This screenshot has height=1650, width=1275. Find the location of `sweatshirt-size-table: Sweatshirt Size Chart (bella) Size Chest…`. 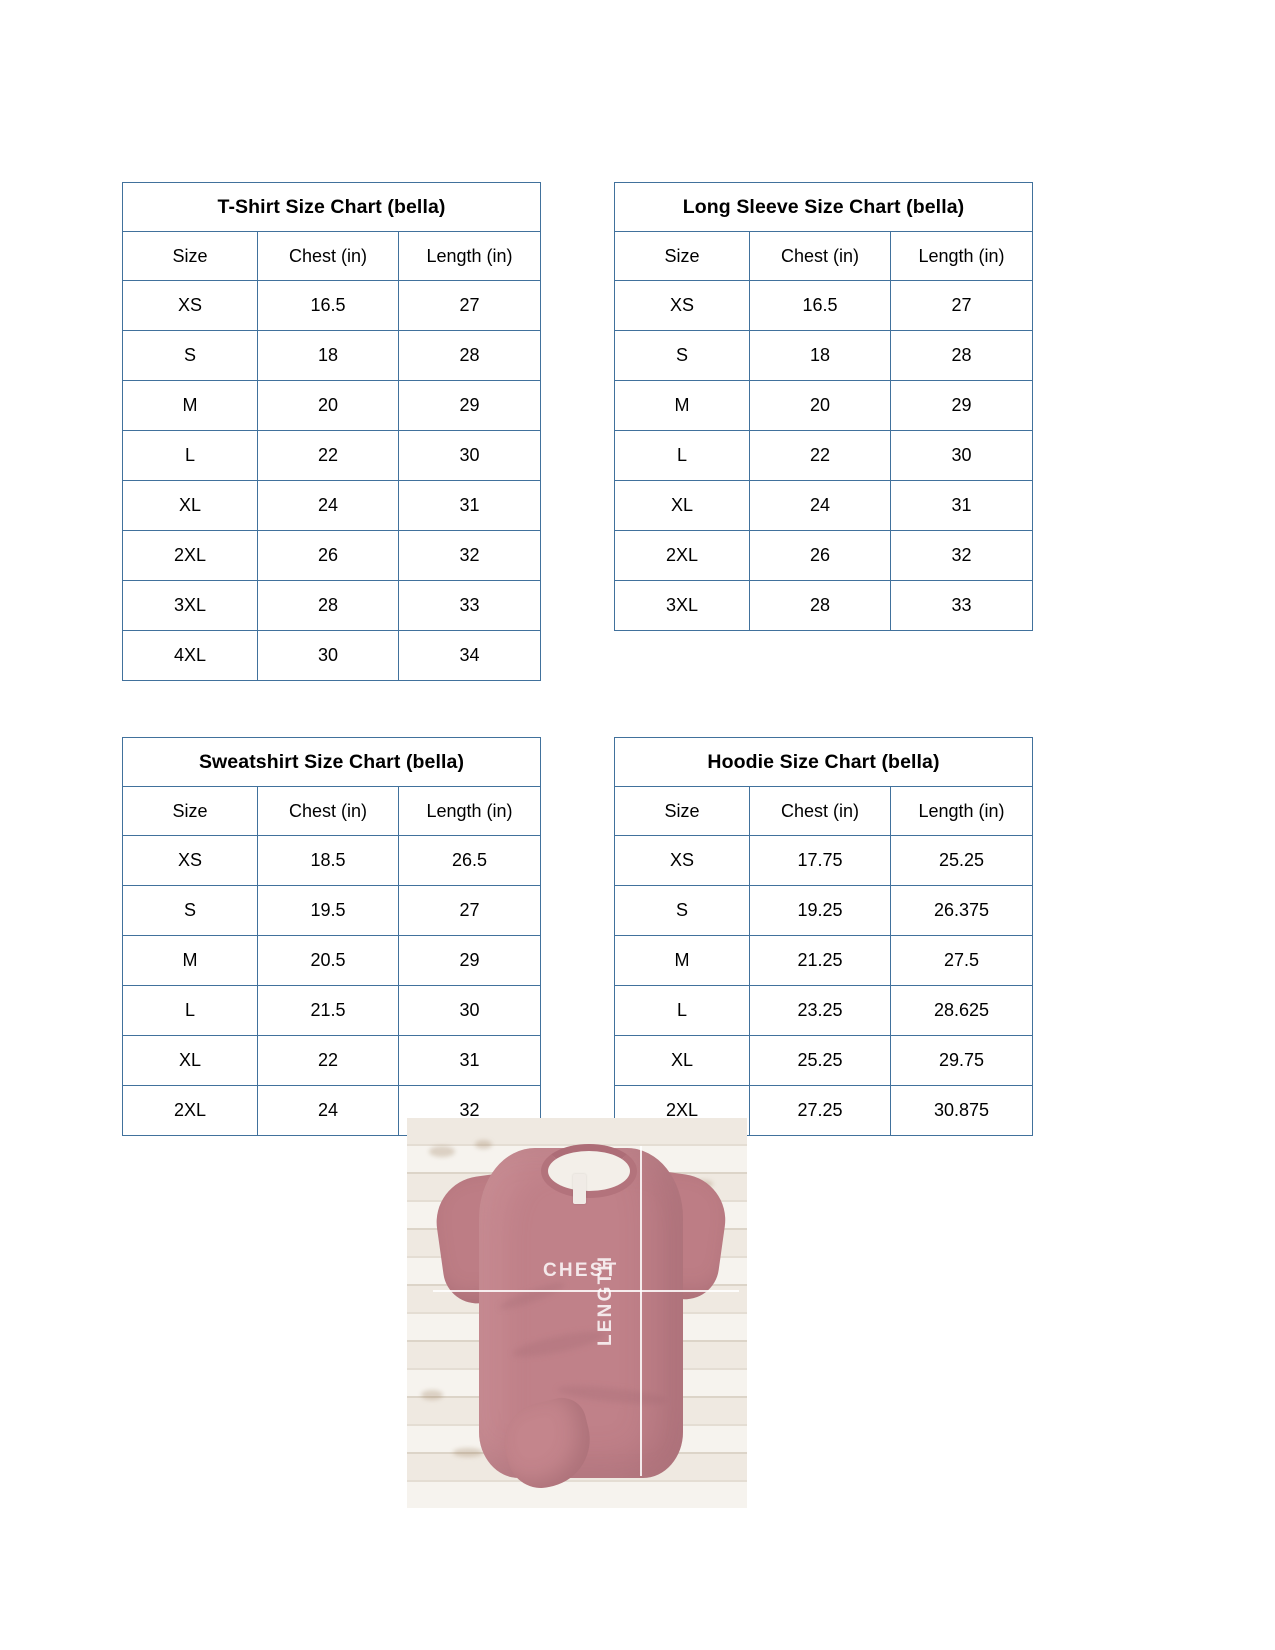

sweatshirt-size-table: Sweatshirt Size Chart (bella) Size Chest… is located at coordinates (331, 936).